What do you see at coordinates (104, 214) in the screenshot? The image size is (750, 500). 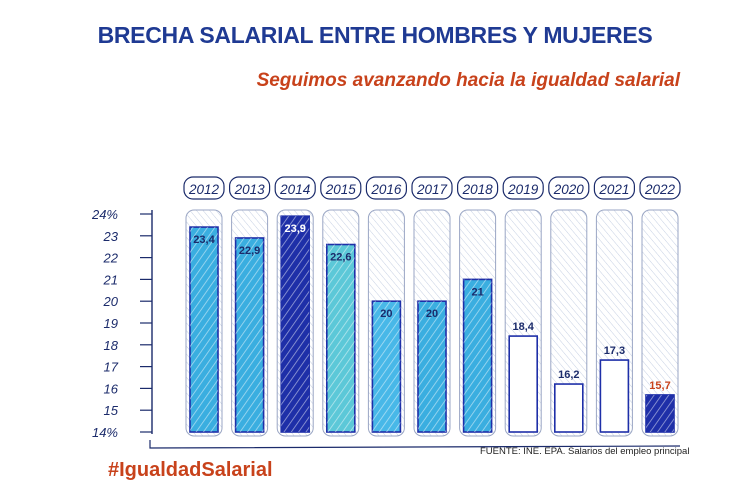 I see `y-tick-label: 24%` at bounding box center [104, 214].